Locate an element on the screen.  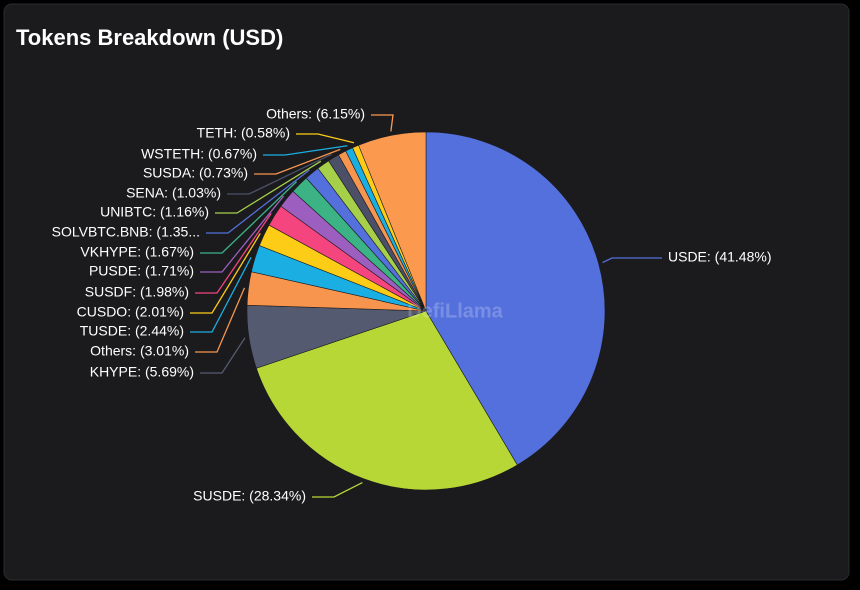
chart-title: Tokens Breakdown (USD) is located at coordinates (149, 37).